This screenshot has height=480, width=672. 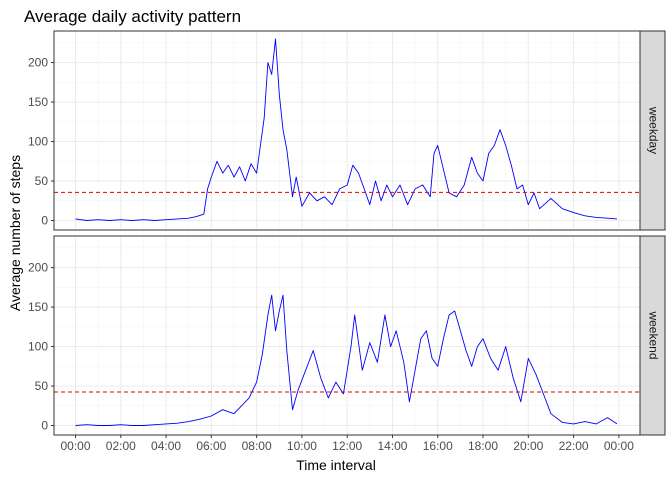 I want to click on x-tick-label: 16:00, so click(x=438, y=446).